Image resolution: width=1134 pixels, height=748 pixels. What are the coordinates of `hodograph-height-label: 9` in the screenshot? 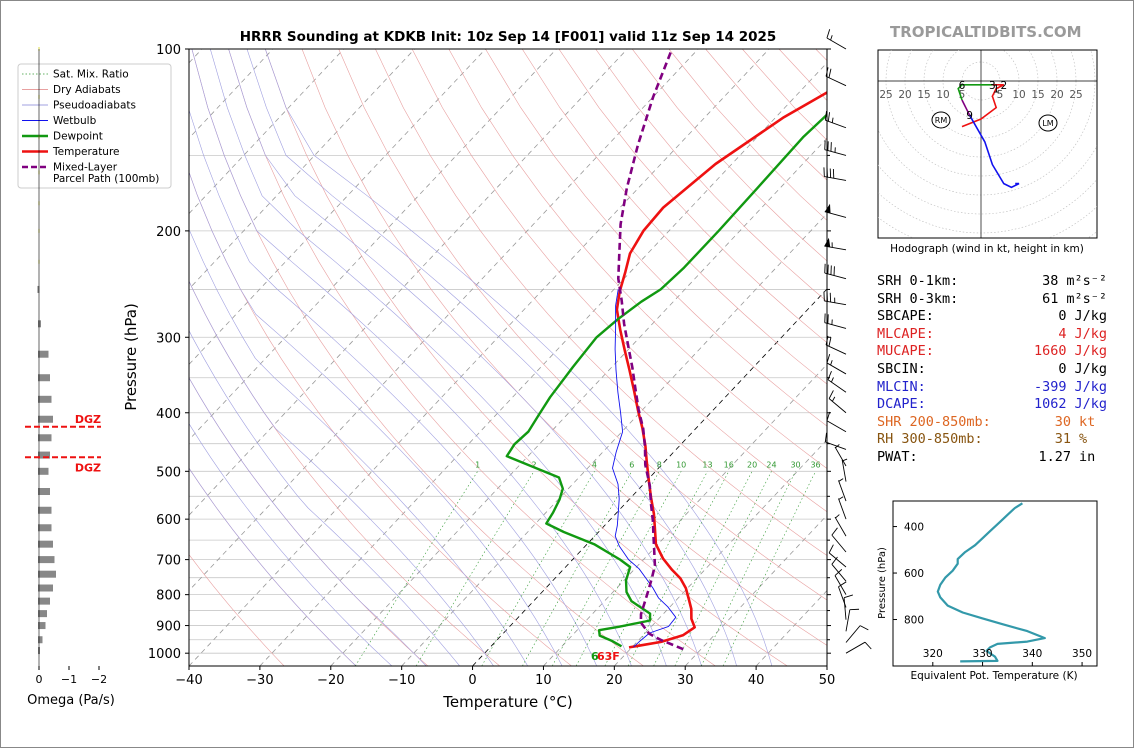 It's located at (969, 116).